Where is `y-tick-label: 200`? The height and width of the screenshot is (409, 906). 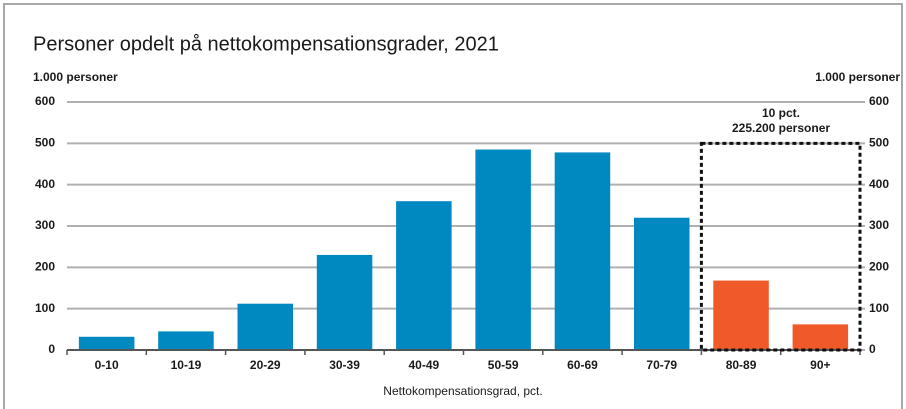
y-tick-label: 200 is located at coordinates (45, 267).